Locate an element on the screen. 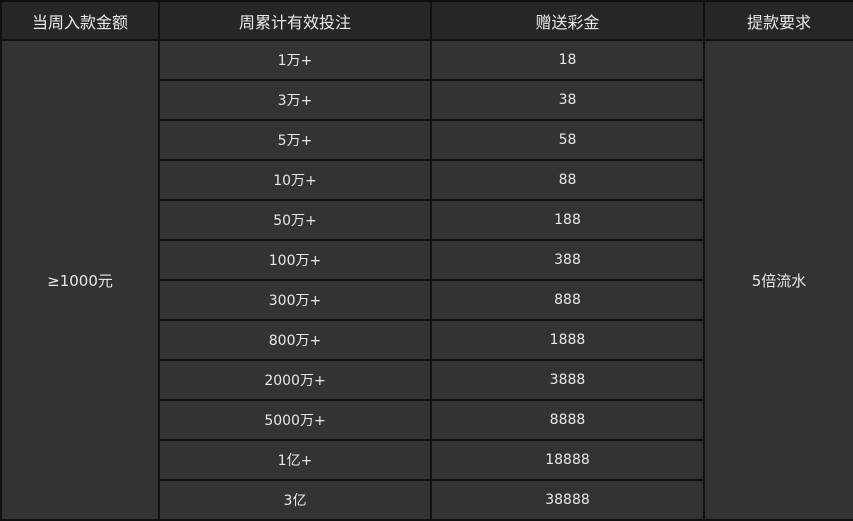 The image size is (853, 521). table-row: 5万+ 58 is located at coordinates (427, 140).